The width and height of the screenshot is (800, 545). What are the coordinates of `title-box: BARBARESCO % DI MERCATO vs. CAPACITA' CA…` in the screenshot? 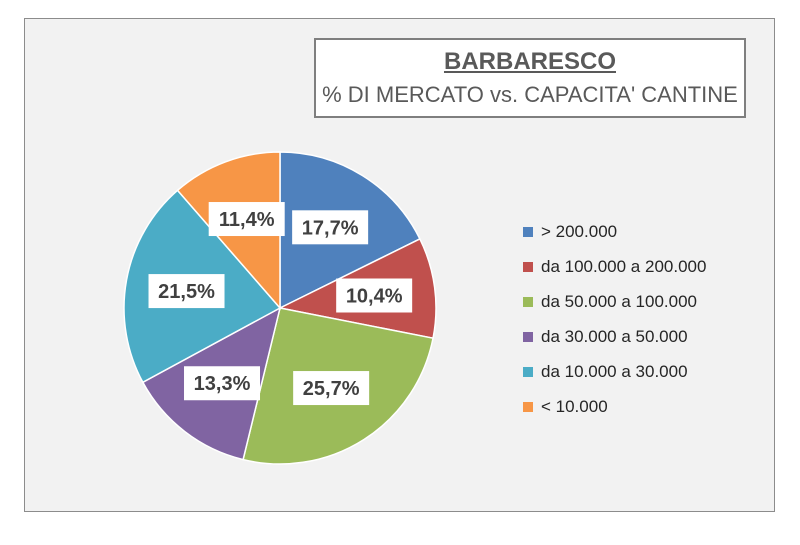 It's located at (530, 78).